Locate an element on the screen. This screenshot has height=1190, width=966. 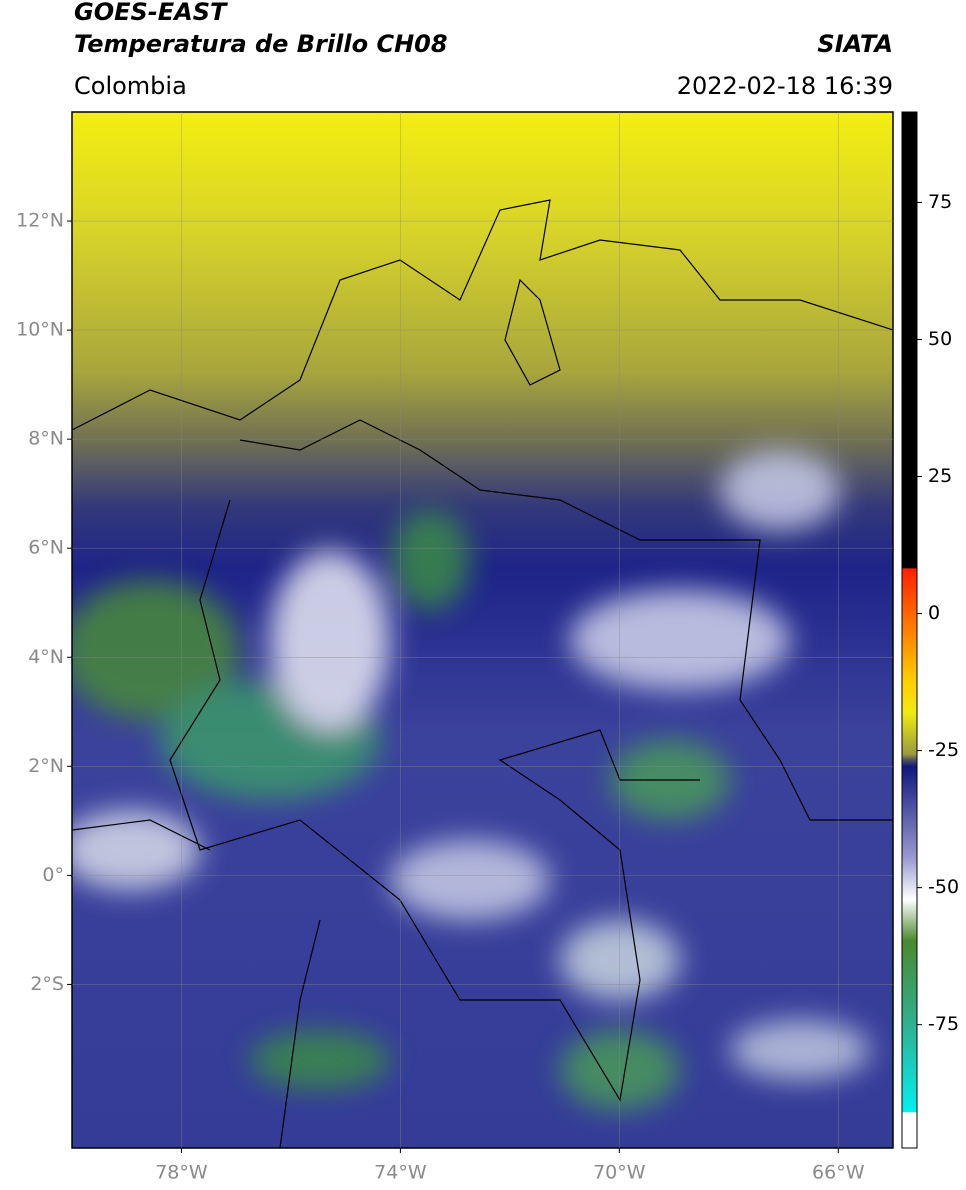
region: Colombia is located at coordinates (130, 86).